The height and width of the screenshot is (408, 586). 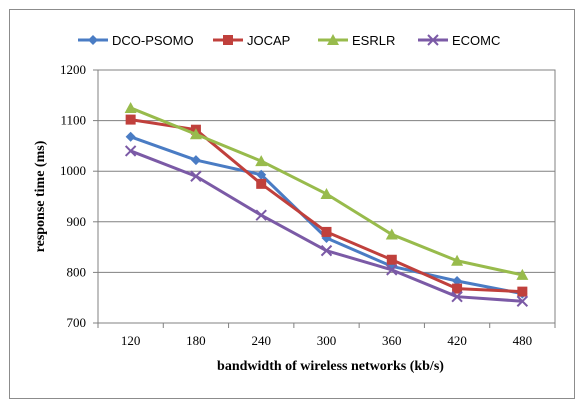 What do you see at coordinates (268, 40) in the screenshot?
I see `legend-label: JOCAP` at bounding box center [268, 40].